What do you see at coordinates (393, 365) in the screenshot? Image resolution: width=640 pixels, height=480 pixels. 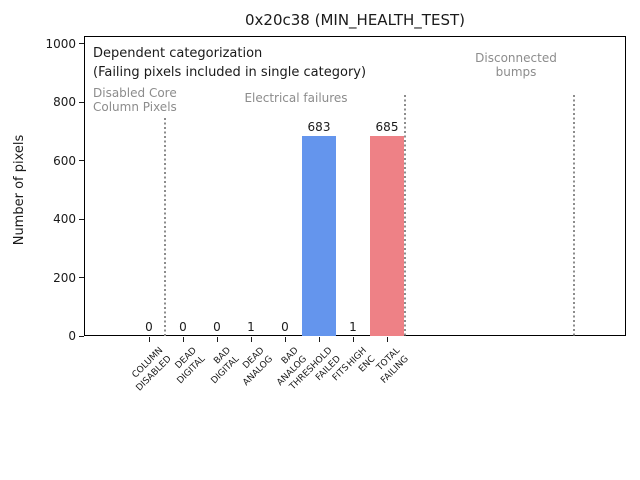 I see `x-tick-label: TOTAL FAILING` at bounding box center [393, 365].